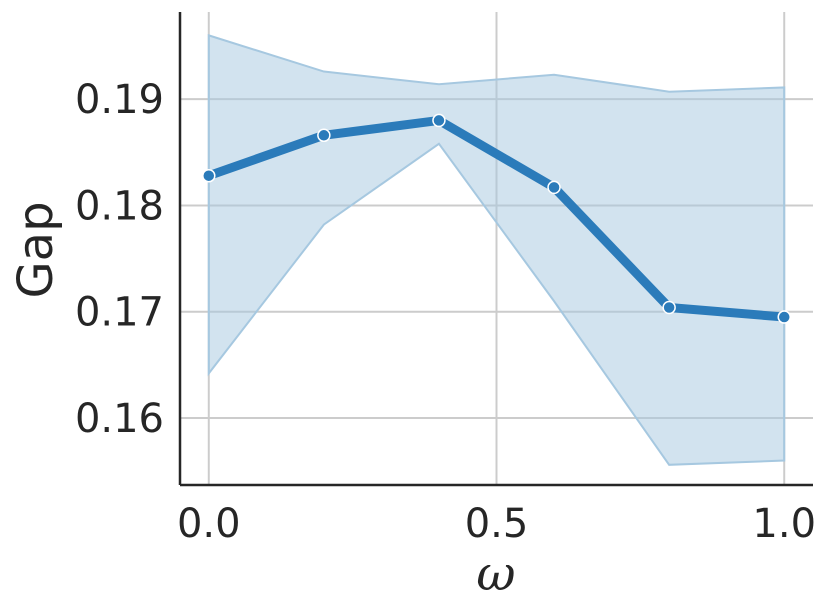 The width and height of the screenshot is (831, 611). I want to click on x-tick-labels: 0.0 0.5 1.0, so click(496, 524).